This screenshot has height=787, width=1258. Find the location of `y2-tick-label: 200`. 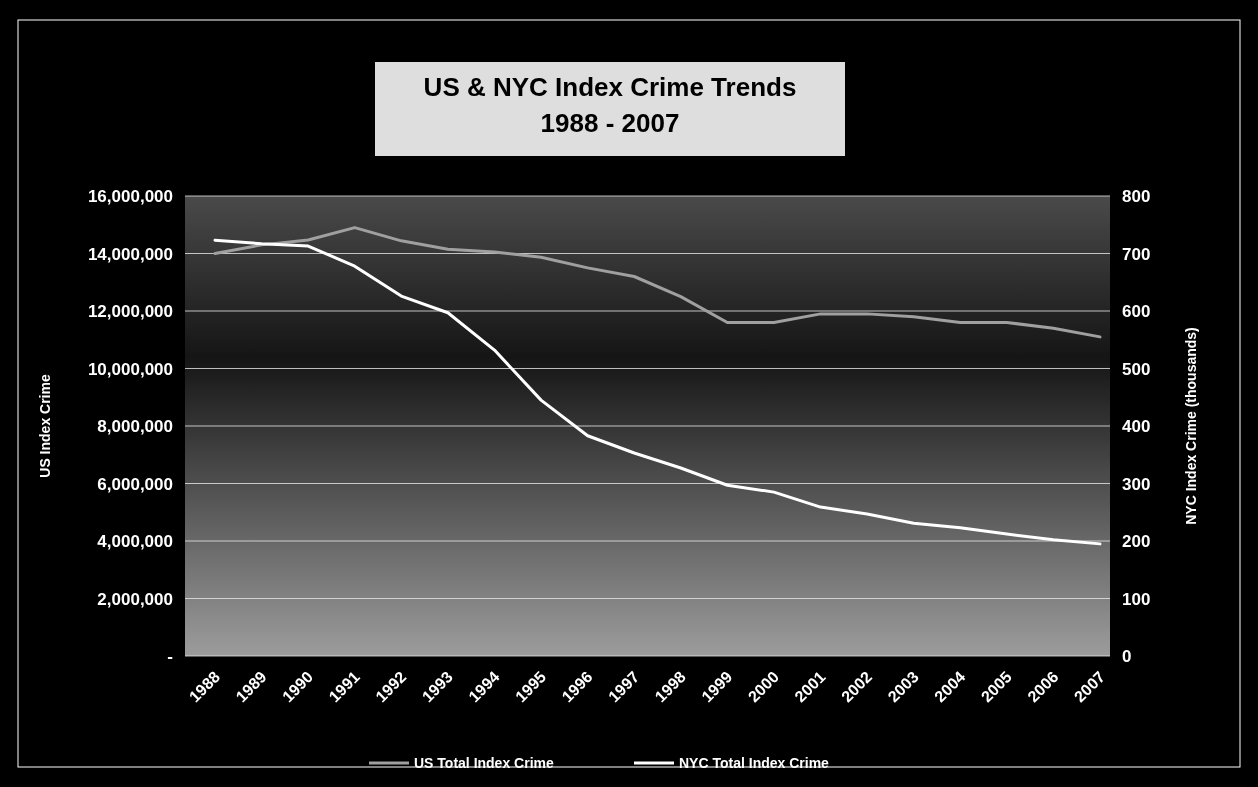

y2-tick-label: 200 is located at coordinates (1136, 541).